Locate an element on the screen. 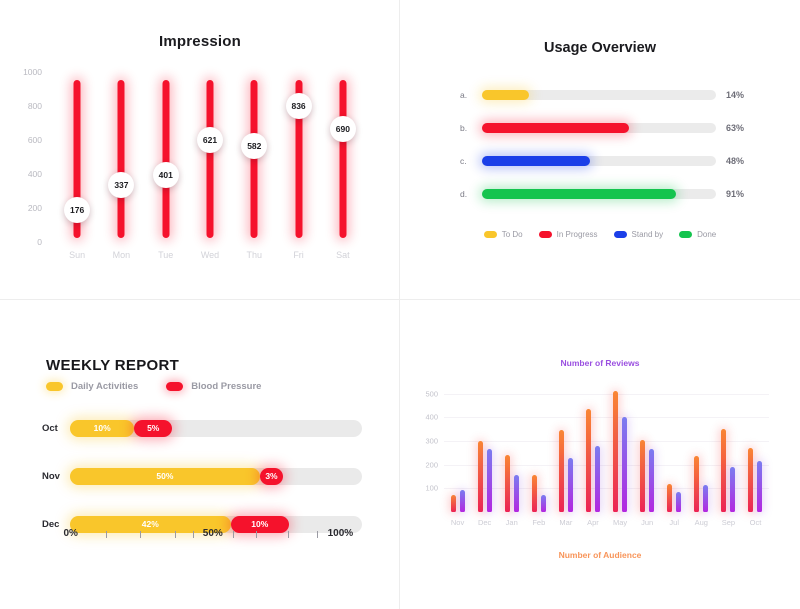  weekly-legend-item: Daily Activities is located at coordinates (92, 386).